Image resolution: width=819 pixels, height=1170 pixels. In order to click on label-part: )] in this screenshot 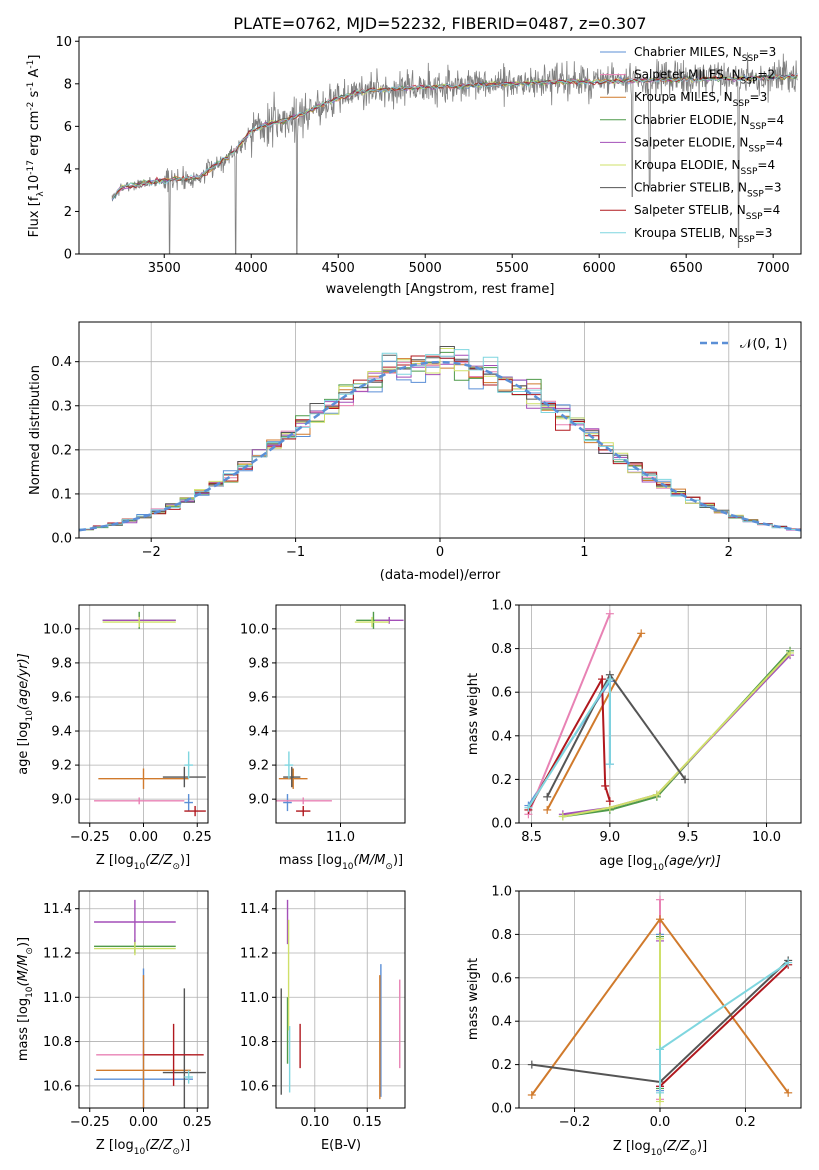, I will do `click(398, 860)`.